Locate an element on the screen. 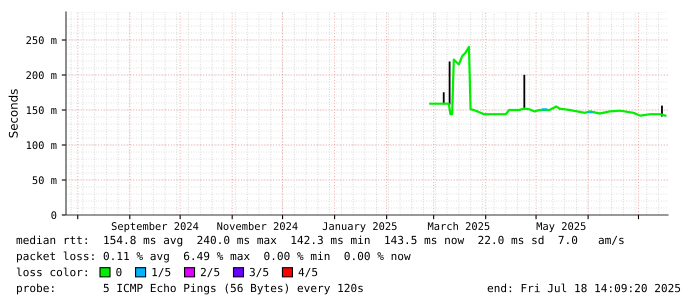  x-tick-label: May 2025 is located at coordinates (561, 227).